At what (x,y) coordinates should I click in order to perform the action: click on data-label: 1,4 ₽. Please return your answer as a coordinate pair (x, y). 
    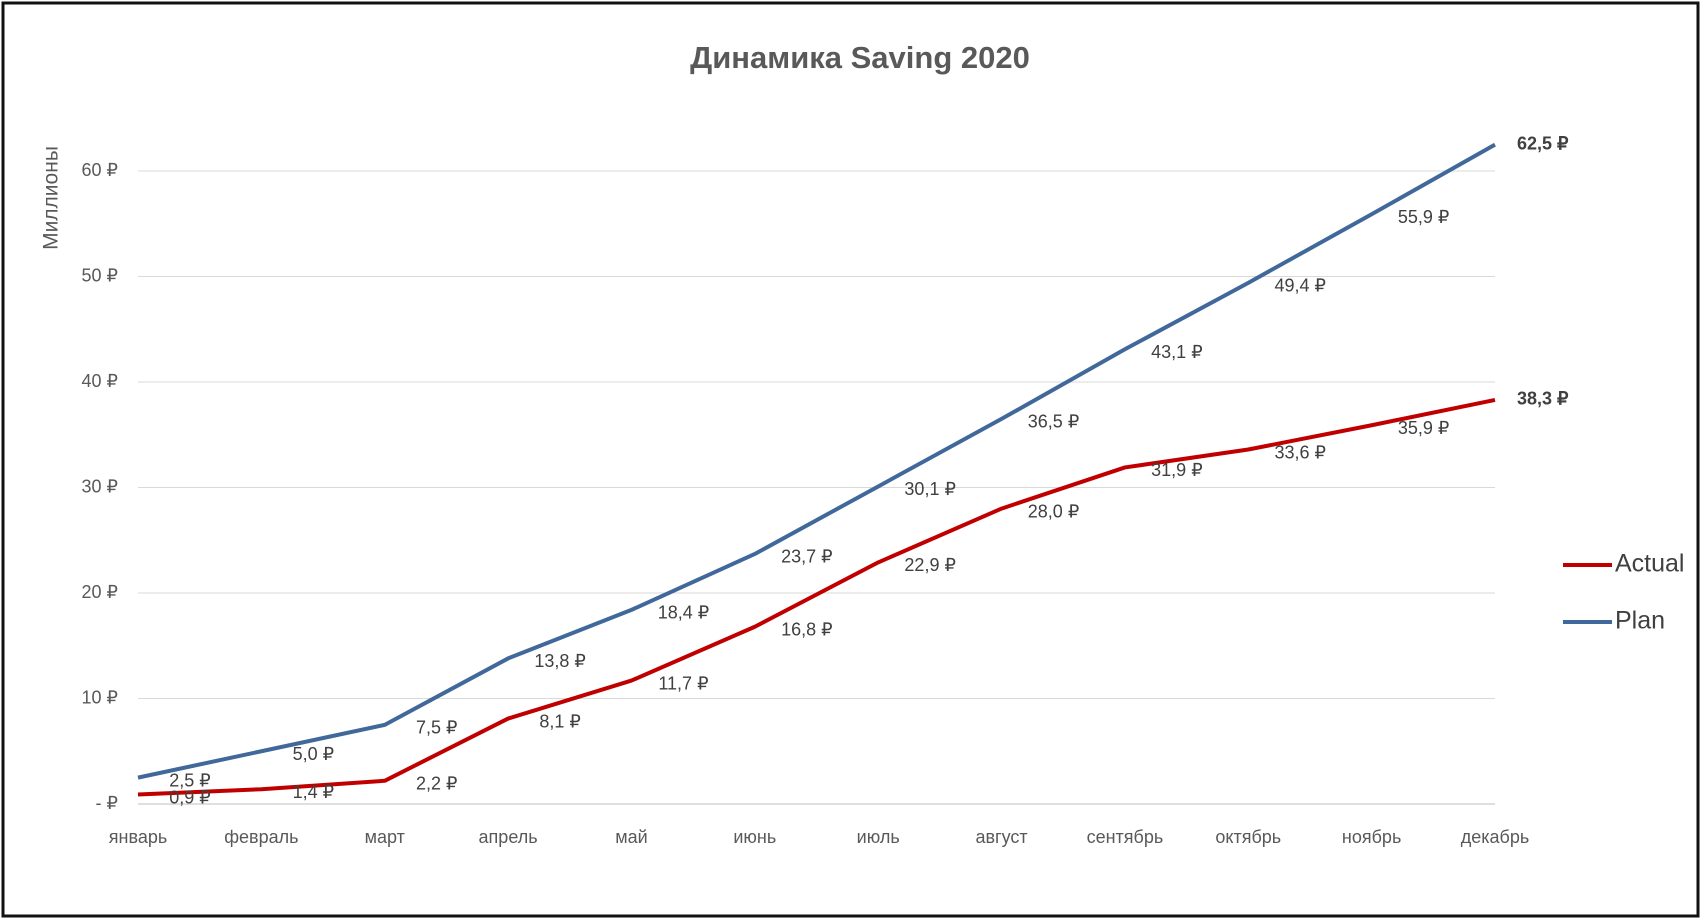
    Looking at the image, I should click on (313, 792).